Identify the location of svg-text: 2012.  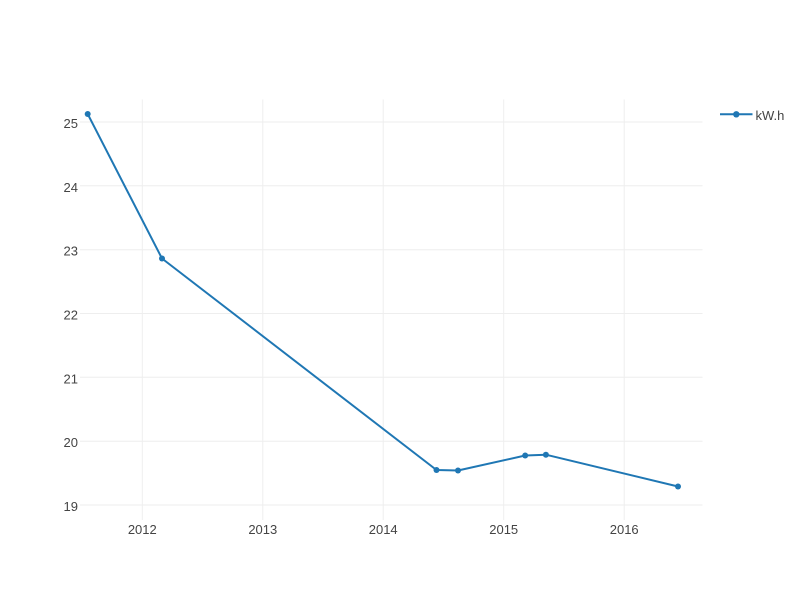
(142, 529).